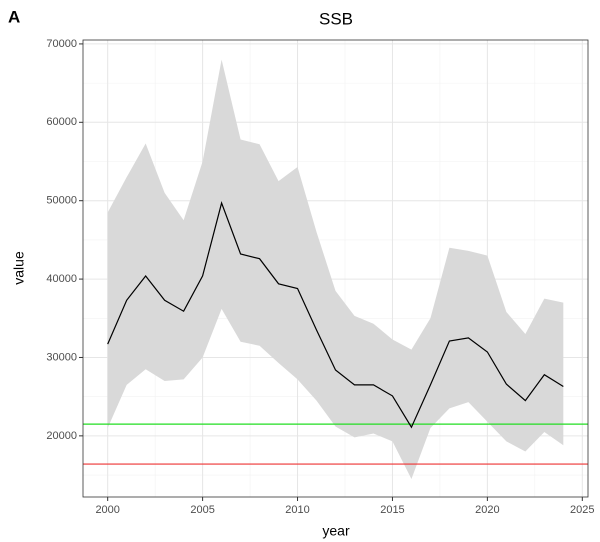  Describe the element at coordinates (336, 18) in the screenshot. I see `chart-title: SSB` at that location.